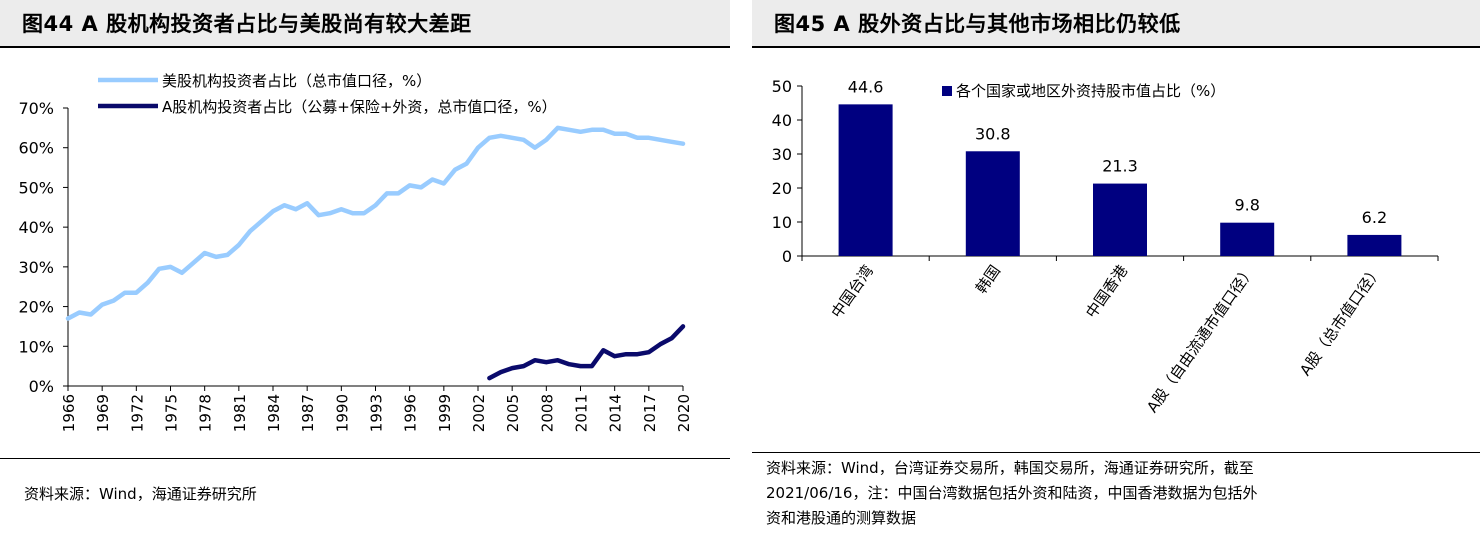 The image size is (1480, 540). I want to click on category-label: 中国香港, so click(1106, 291).